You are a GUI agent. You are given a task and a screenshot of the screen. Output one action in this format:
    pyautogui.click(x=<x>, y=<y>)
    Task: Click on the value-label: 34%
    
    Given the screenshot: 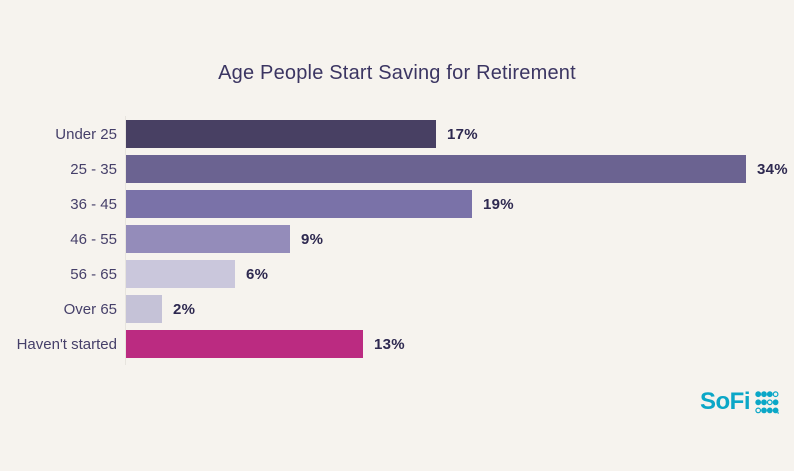 What is the action you would take?
    pyautogui.click(x=772, y=169)
    